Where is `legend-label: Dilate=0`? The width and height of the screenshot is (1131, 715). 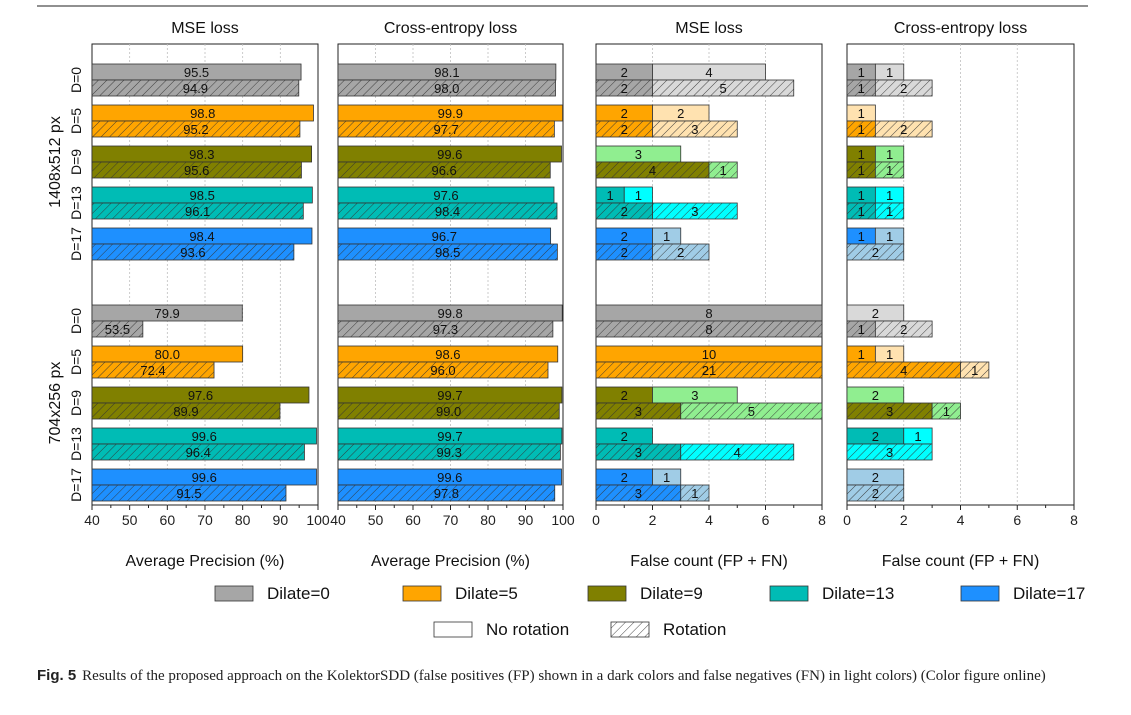
legend-label: Dilate=0 is located at coordinates (298, 593).